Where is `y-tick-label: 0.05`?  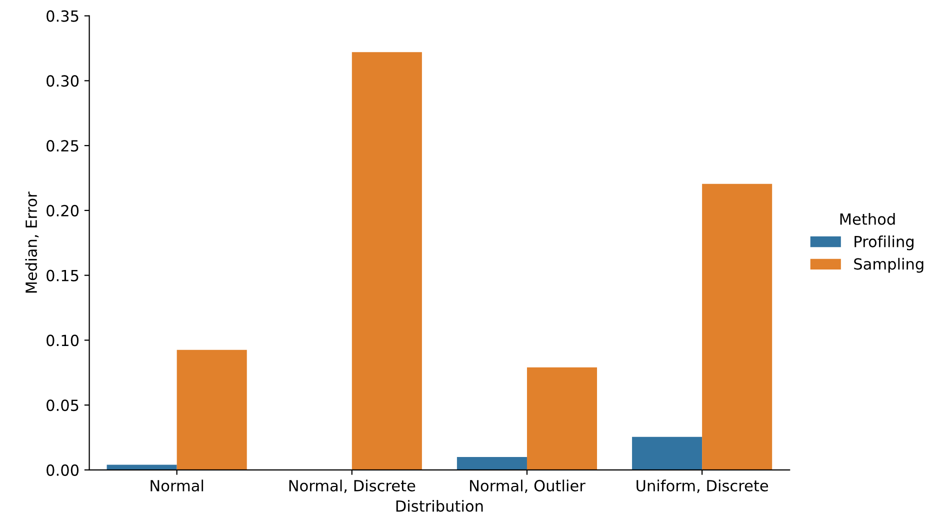
y-tick-label: 0.05 is located at coordinates (62, 406).